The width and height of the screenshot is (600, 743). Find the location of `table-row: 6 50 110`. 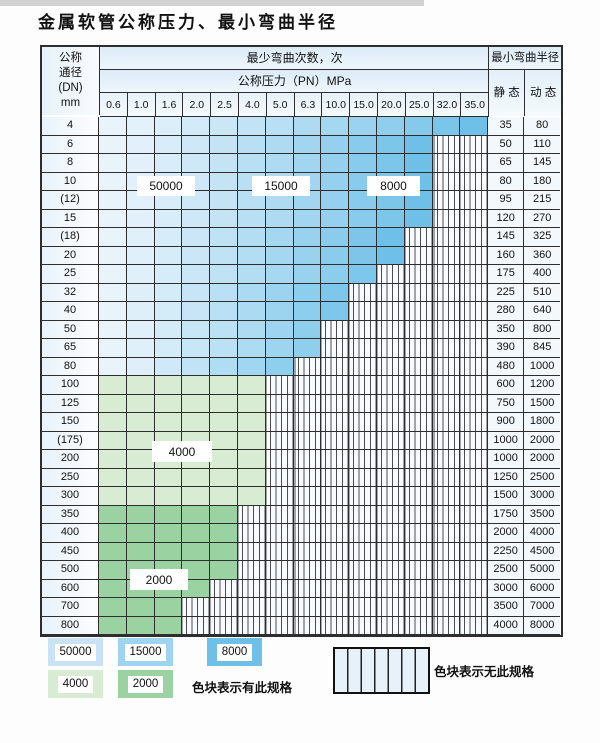

table-row: 6 50 110 is located at coordinates (301, 144).